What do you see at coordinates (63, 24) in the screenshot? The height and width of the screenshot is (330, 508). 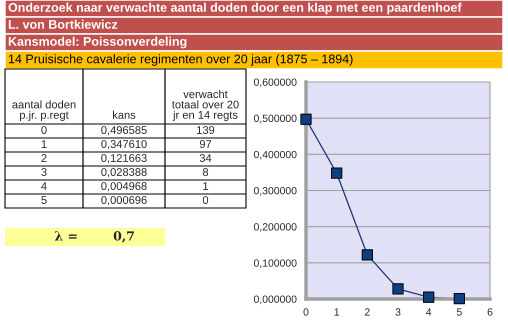 I see `text: L. von Bortkiewicz` at bounding box center [63, 24].